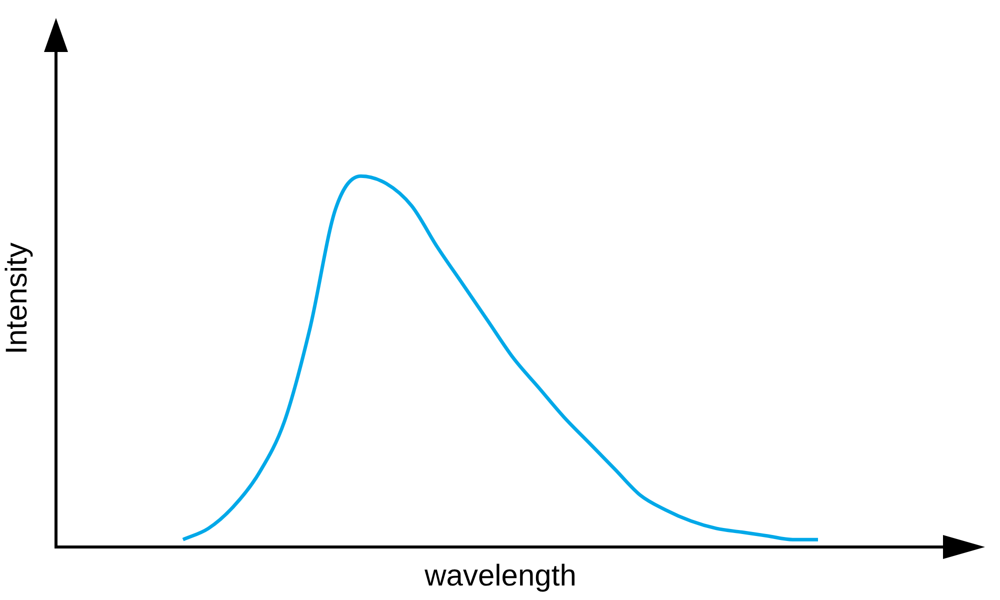  I want to click on y-axis-title: Intensity, so click(17, 298).